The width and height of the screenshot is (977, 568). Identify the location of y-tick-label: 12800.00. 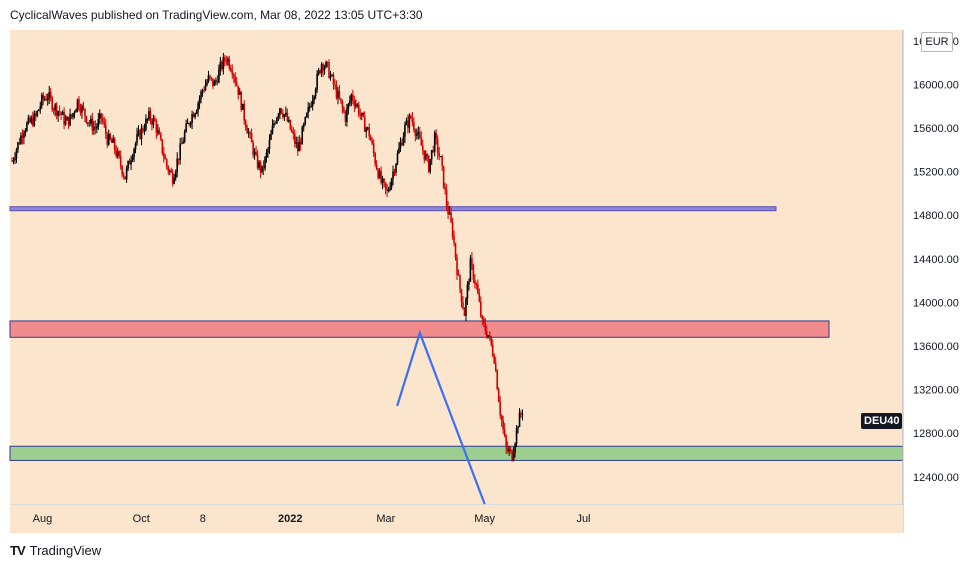
(936, 434).